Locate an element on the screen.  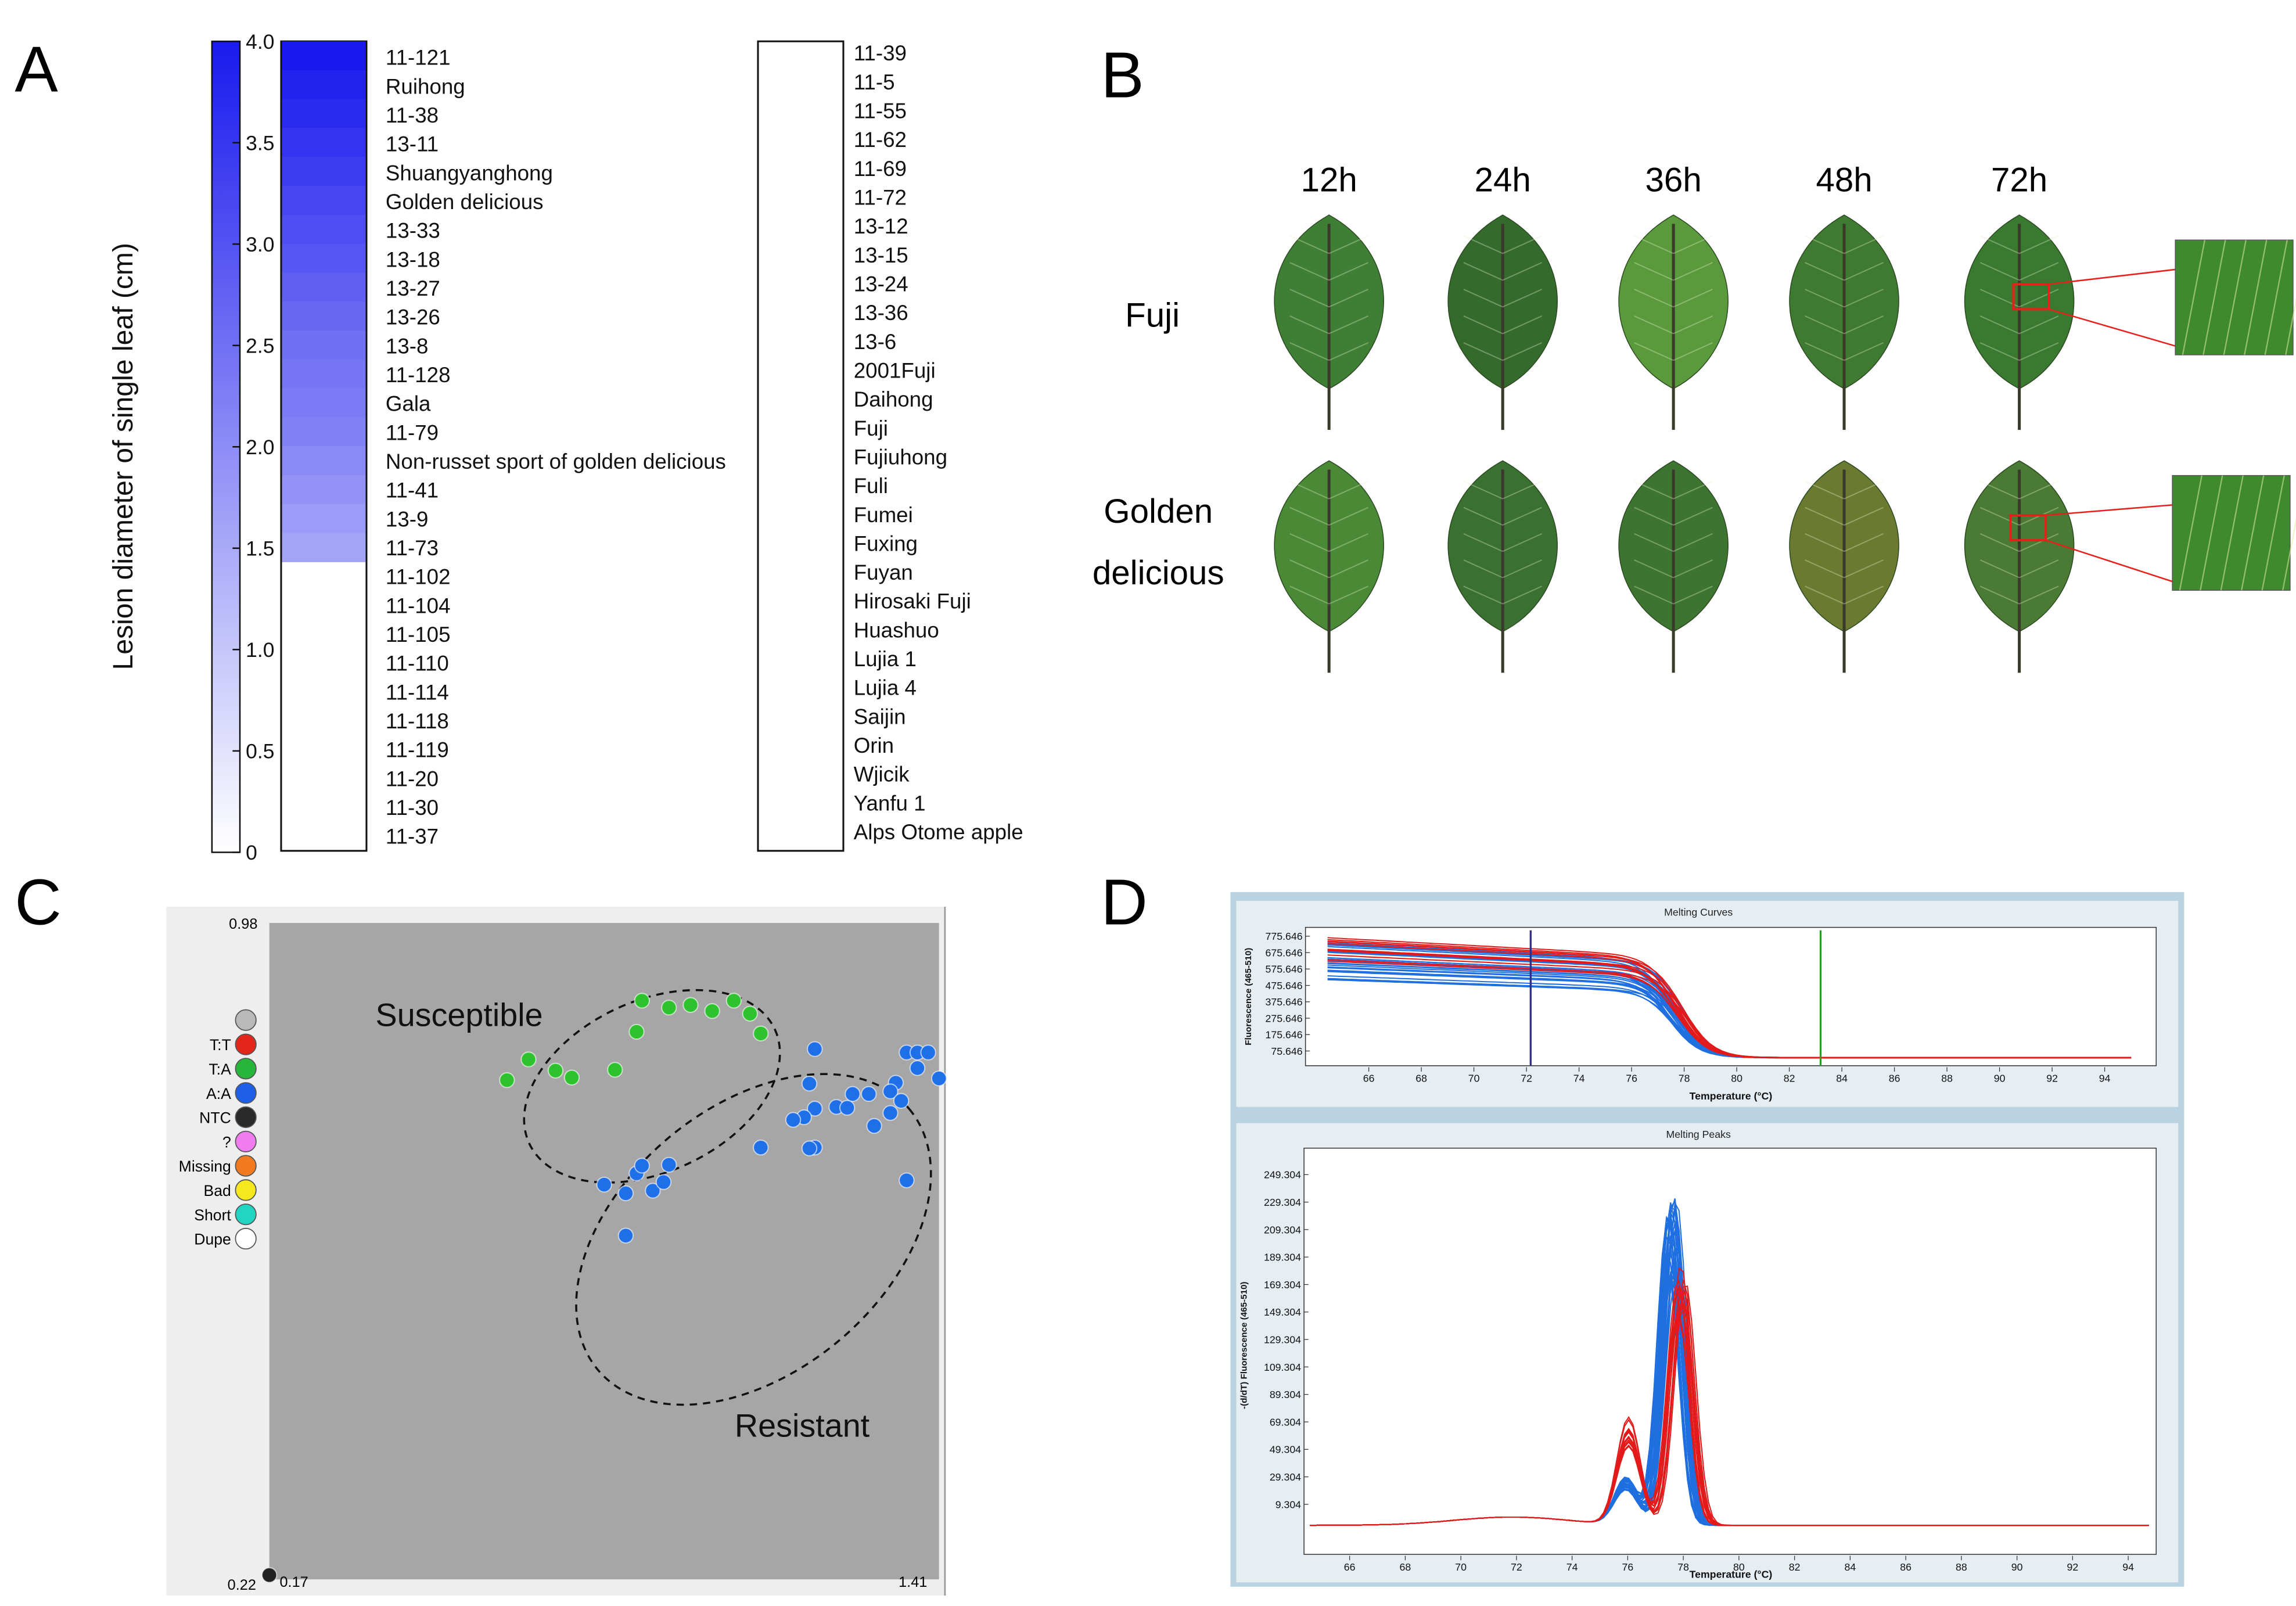
y-tick-label: 149.304 is located at coordinates (1282, 1312).